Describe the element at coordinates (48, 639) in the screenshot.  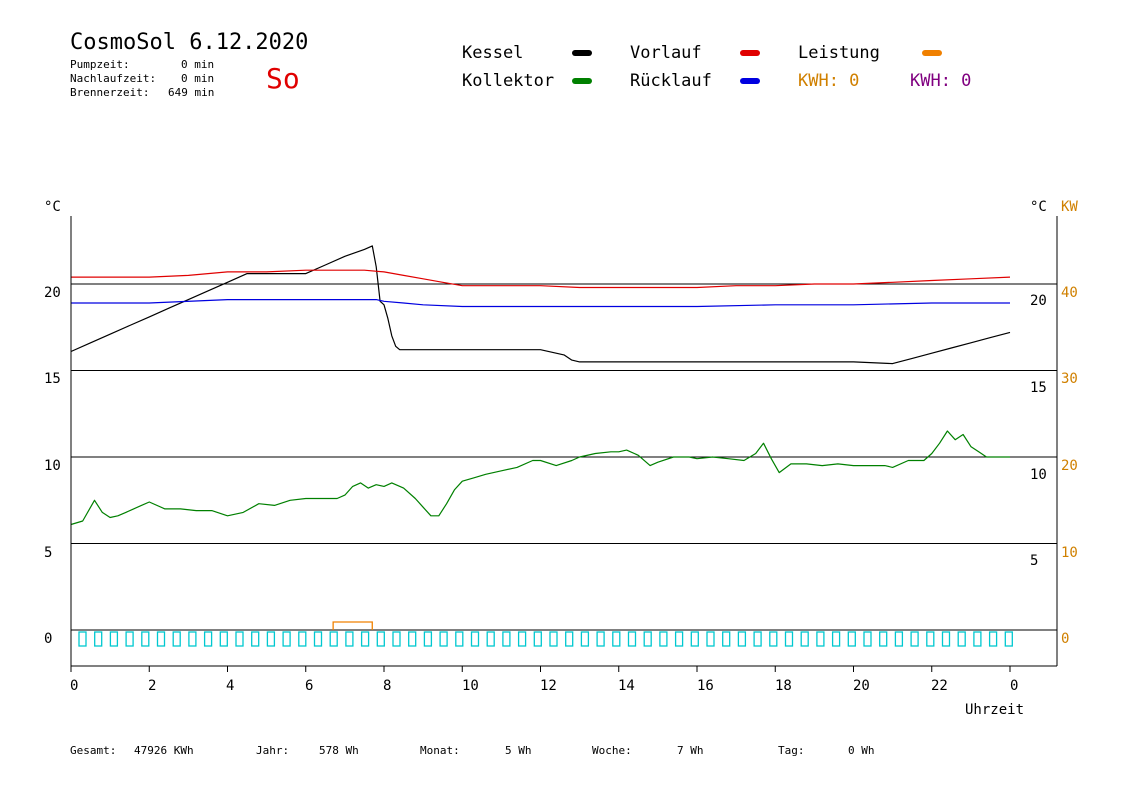
I see `y-left-tick-0: 0` at that location.